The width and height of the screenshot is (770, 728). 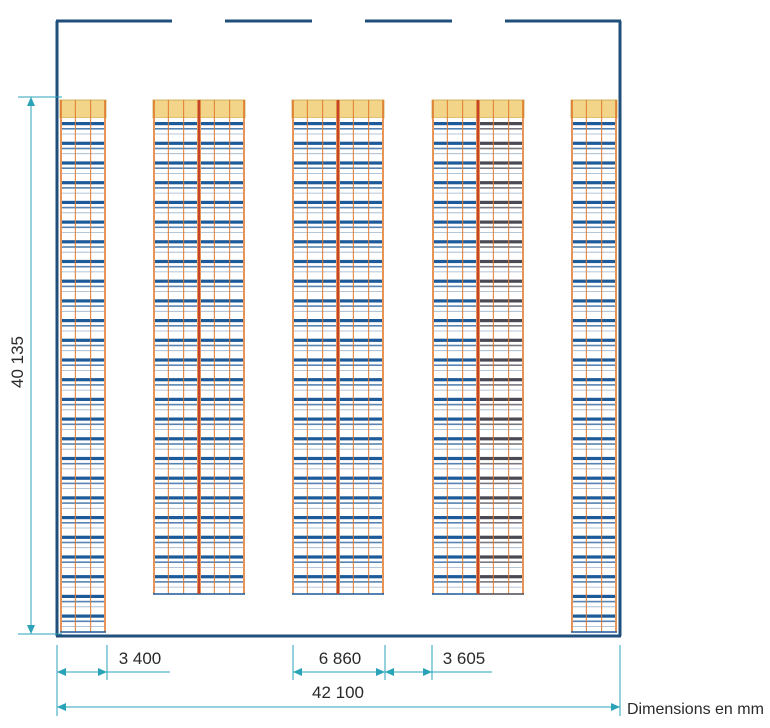 I want to click on rack-single-left, so click(x=83, y=366).